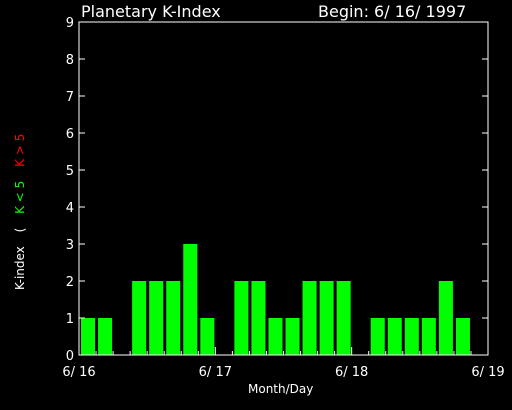 This screenshot has width=512, height=410. I want to click on y-tick-label: 9, so click(70, 23).